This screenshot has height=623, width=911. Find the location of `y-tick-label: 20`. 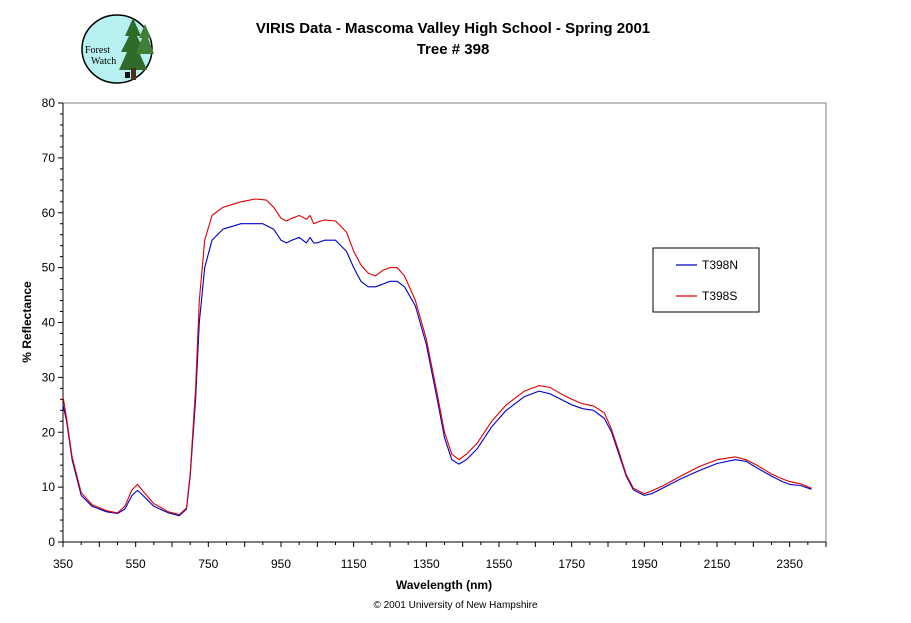

y-tick-label: 20 is located at coordinates (49, 432).